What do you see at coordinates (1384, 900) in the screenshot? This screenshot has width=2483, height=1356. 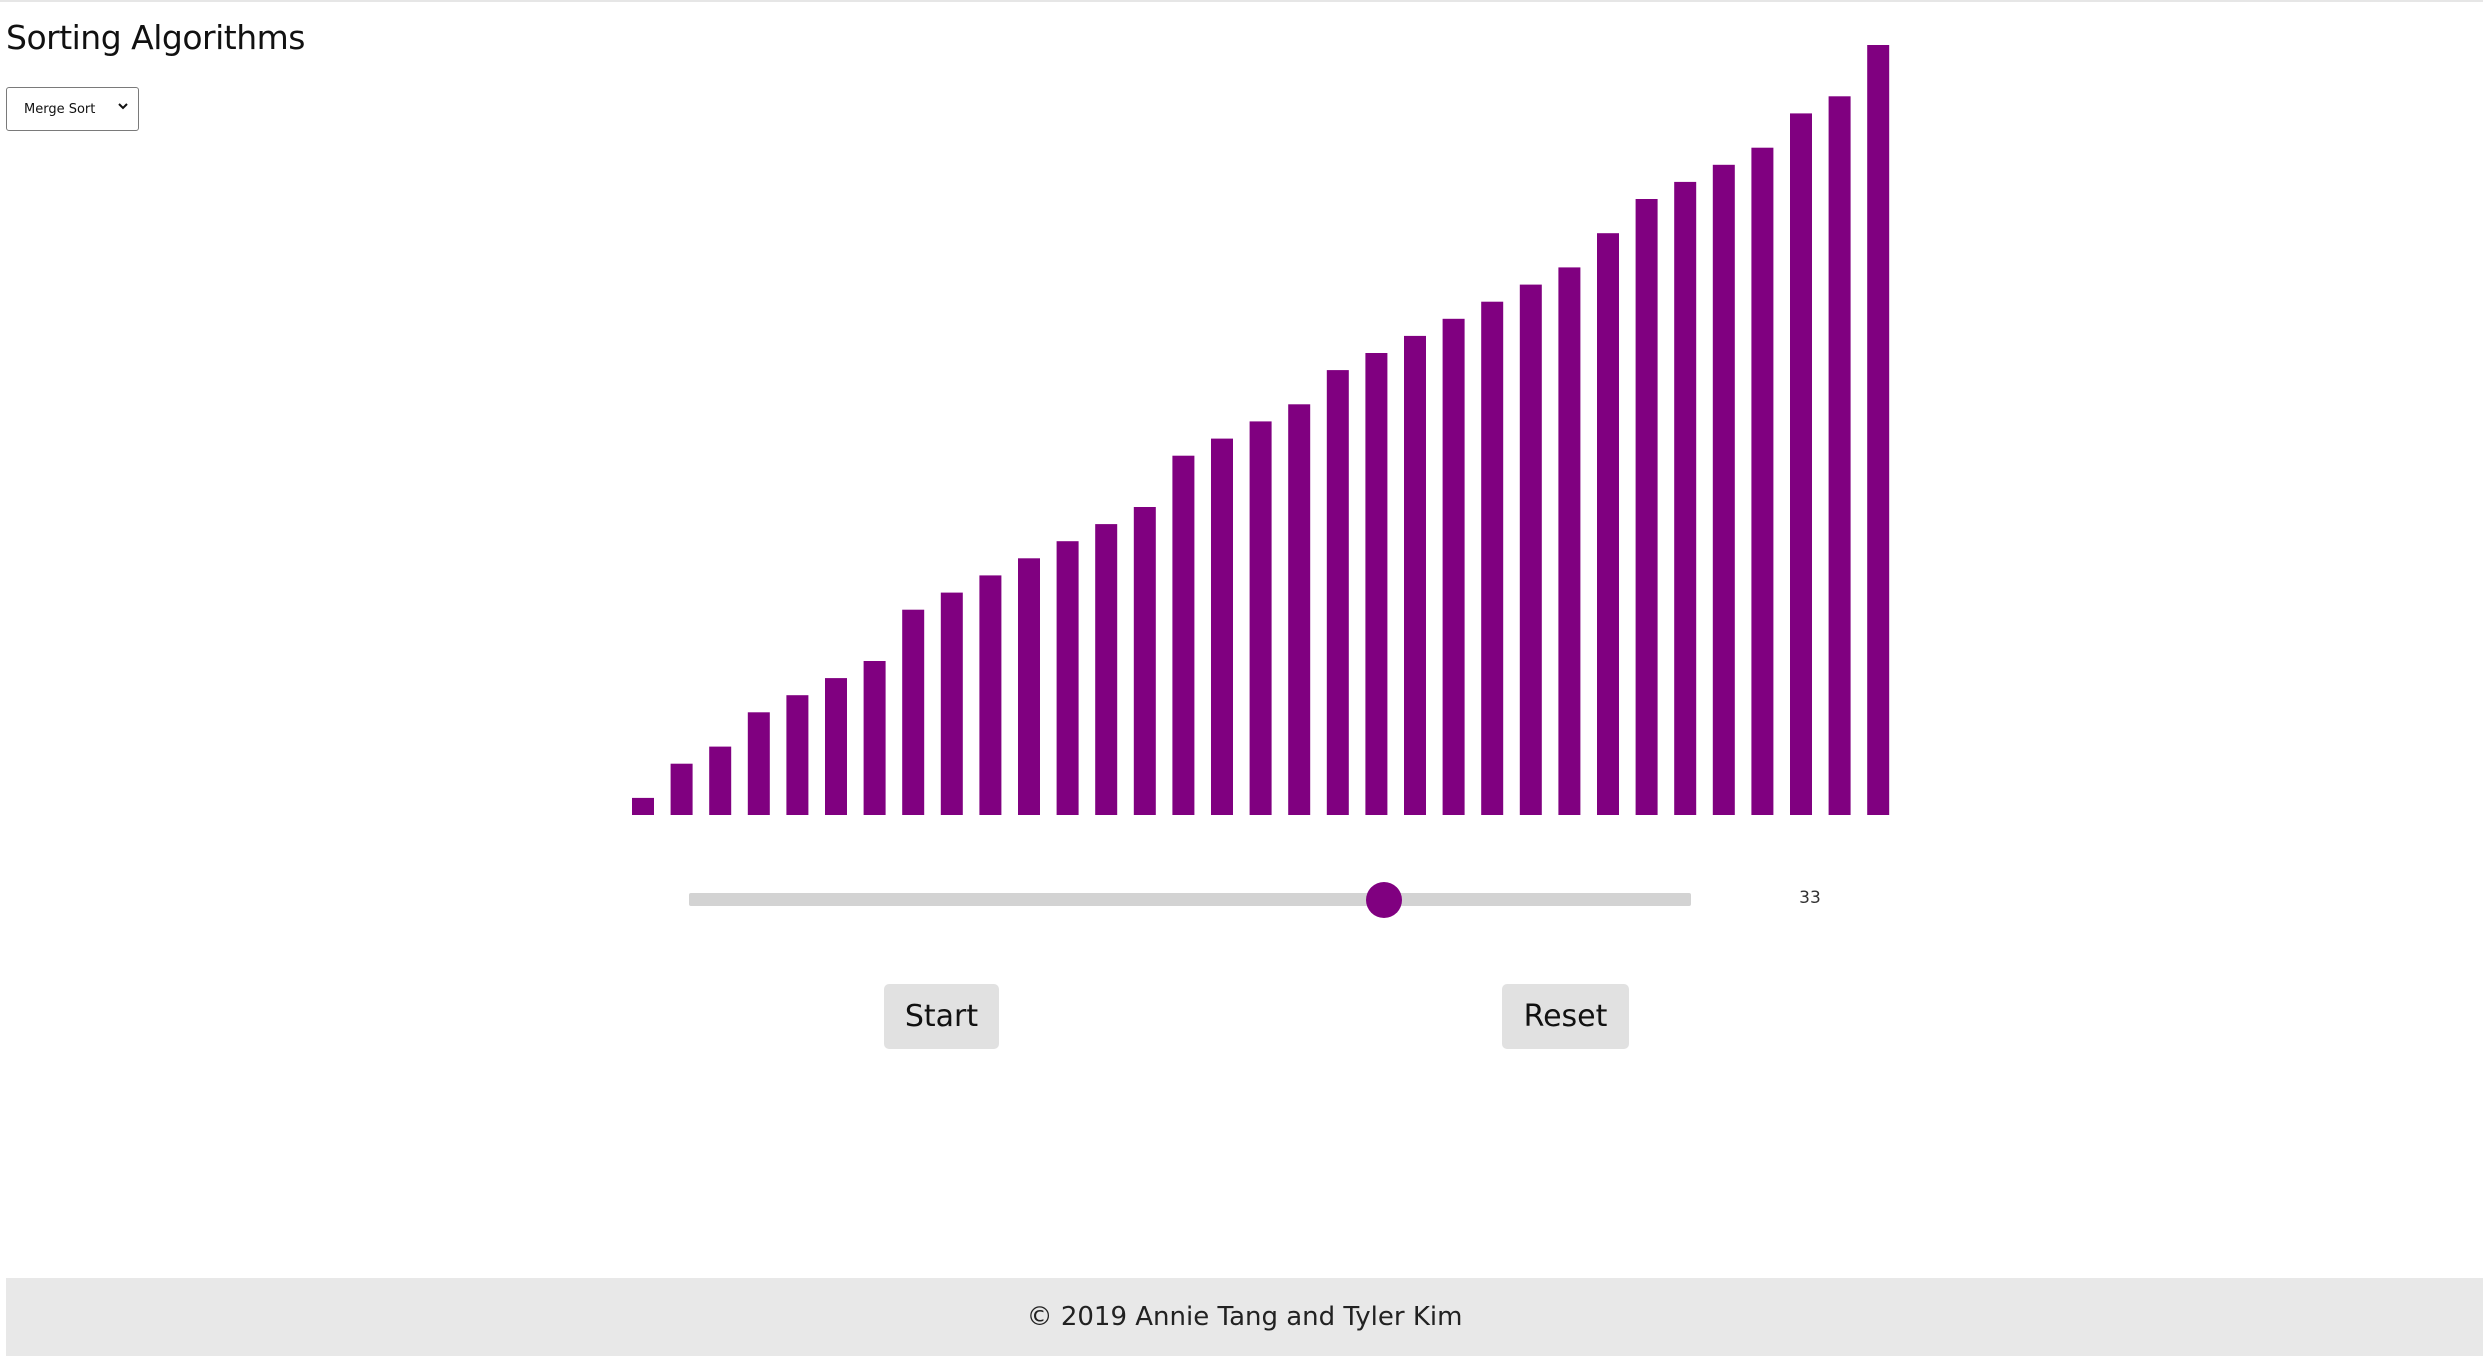 I see `array-size-slider-thumb` at bounding box center [1384, 900].